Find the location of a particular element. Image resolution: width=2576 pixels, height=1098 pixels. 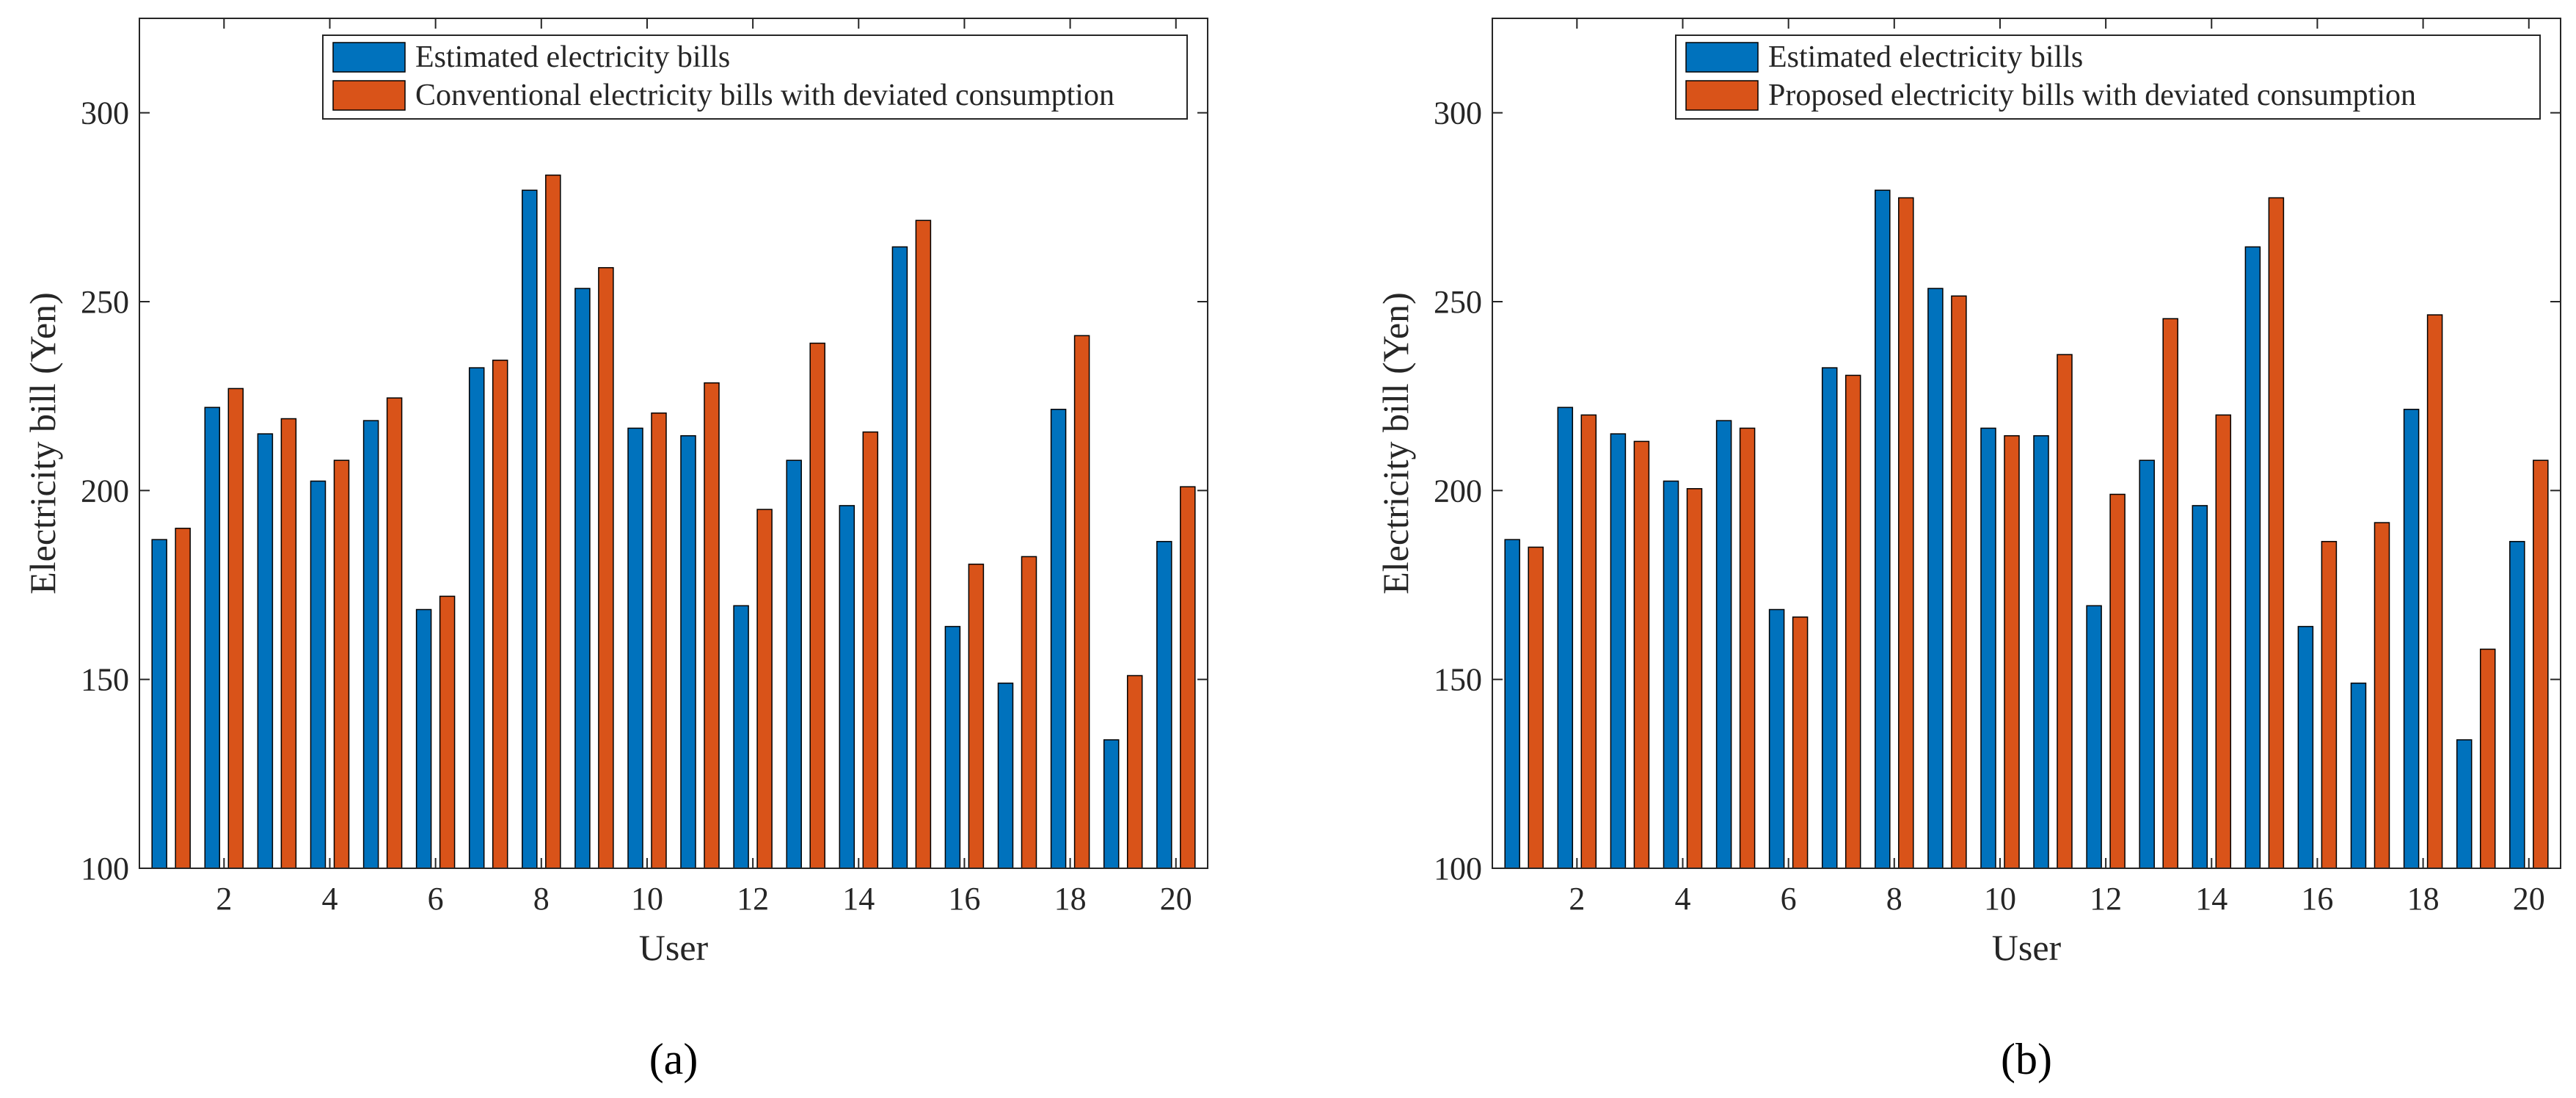

bar-b-series2-user16 is located at coordinates (2330, 705).